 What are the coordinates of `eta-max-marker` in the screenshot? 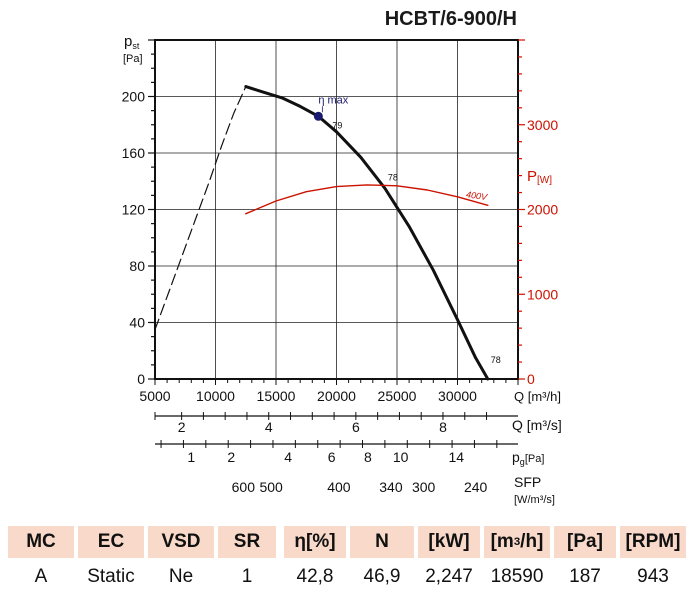 It's located at (318, 116).